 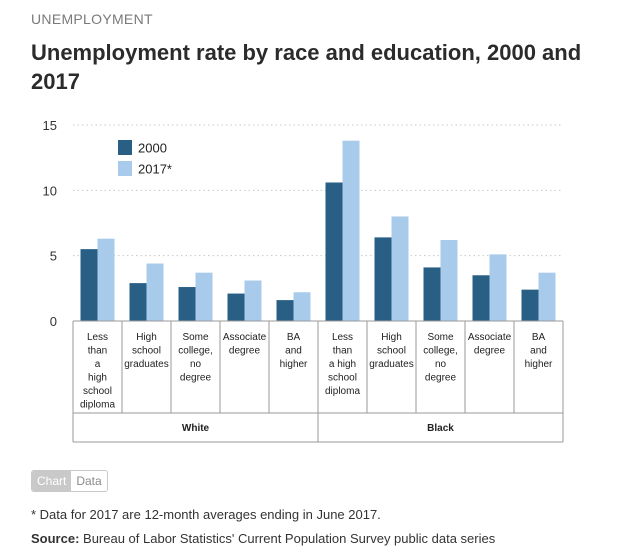 I want to click on data-view-button: Data, so click(x=89, y=481).